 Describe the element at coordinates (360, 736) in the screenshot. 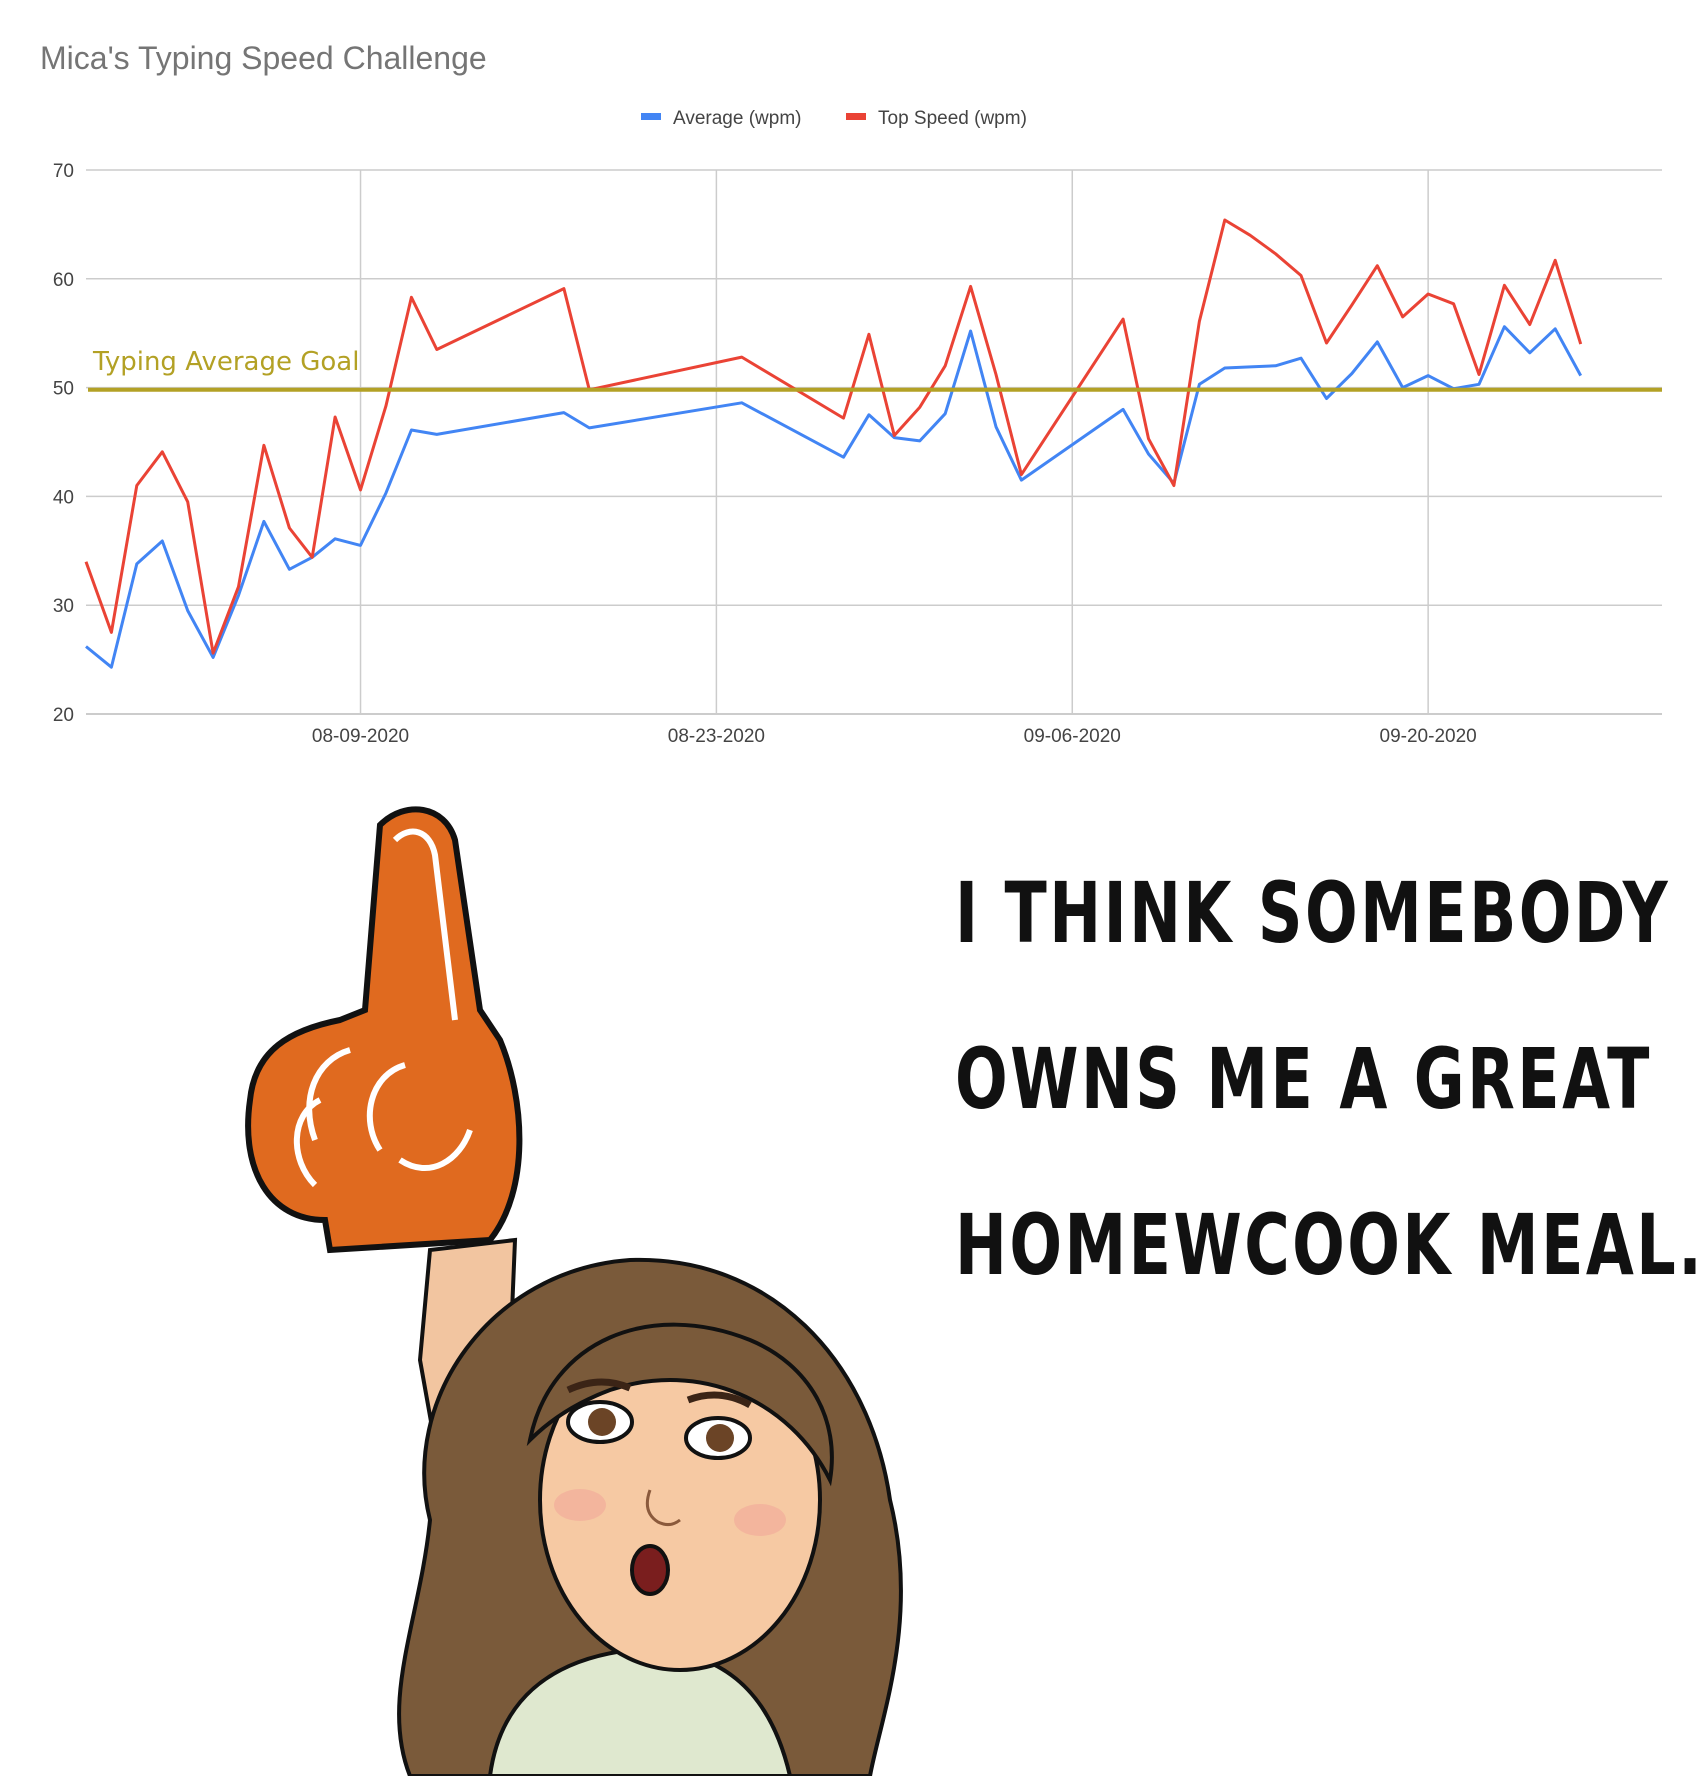

I see `x-tick-label: 08-09-2020` at that location.